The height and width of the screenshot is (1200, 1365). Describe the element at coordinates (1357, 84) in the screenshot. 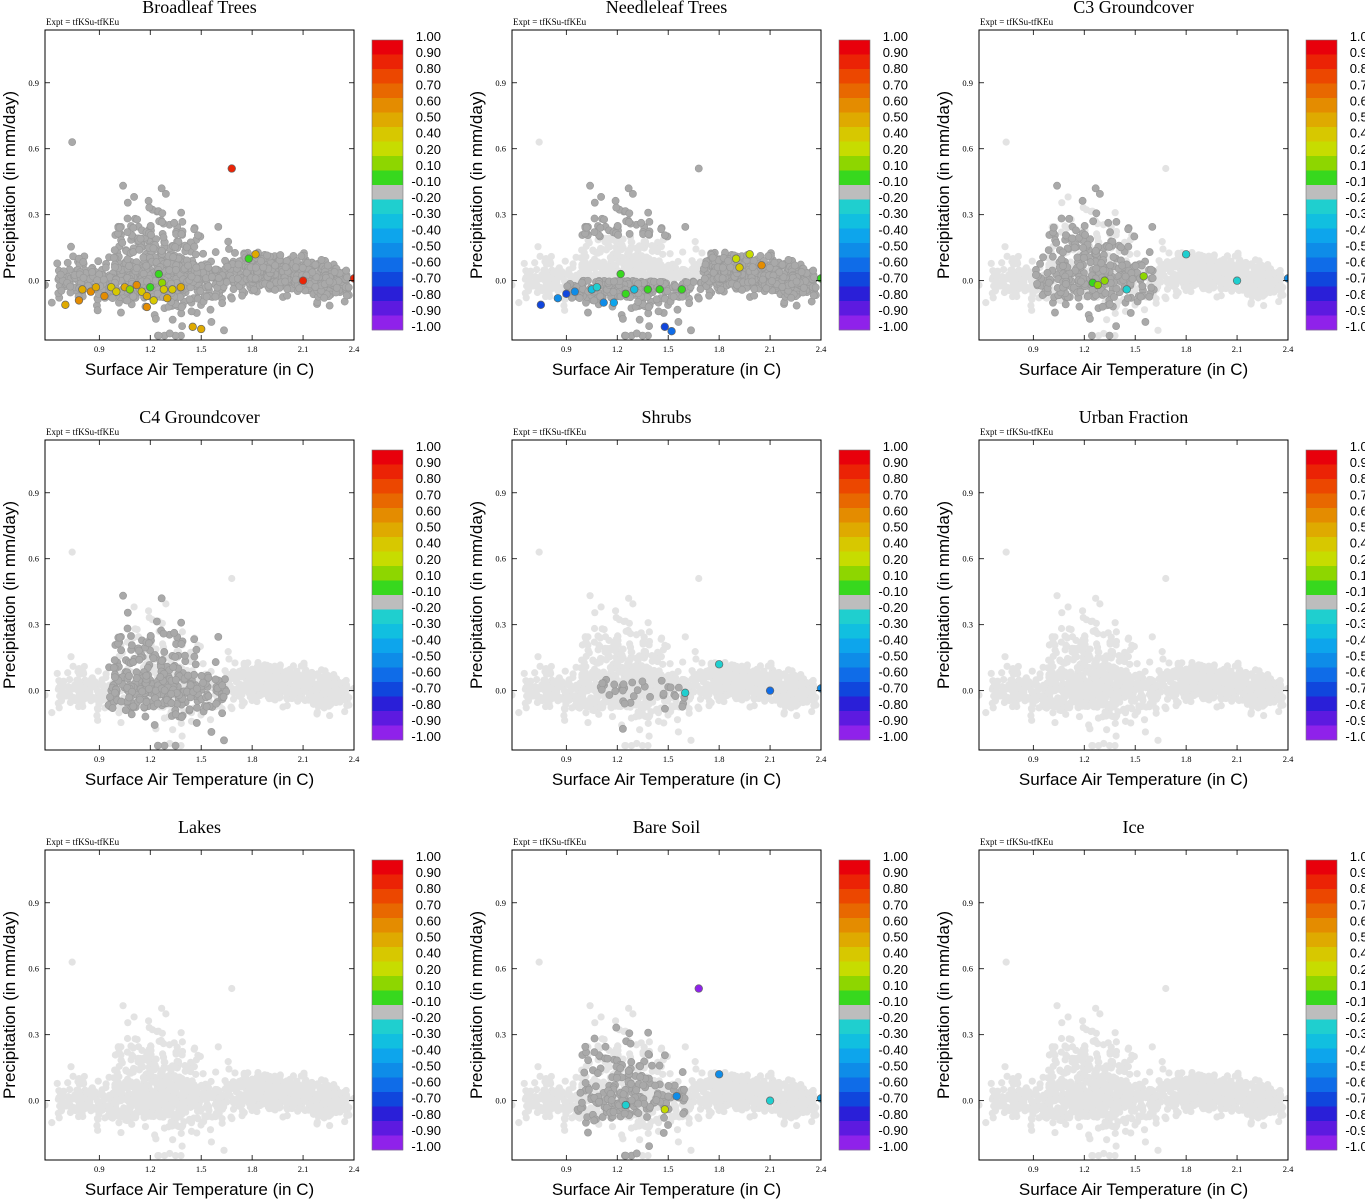

I see `colorbar-label: 0.70` at that location.